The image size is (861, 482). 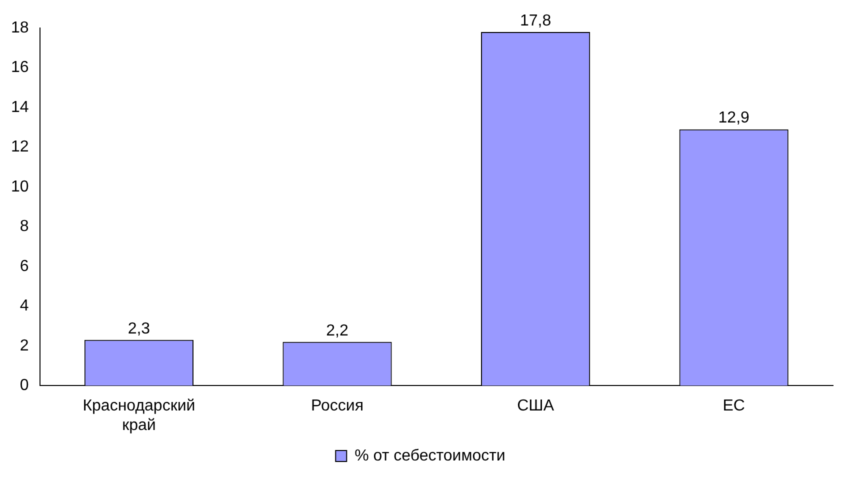 What do you see at coordinates (733, 406) in the screenshot?
I see `x-tick-label: ЕС` at bounding box center [733, 406].